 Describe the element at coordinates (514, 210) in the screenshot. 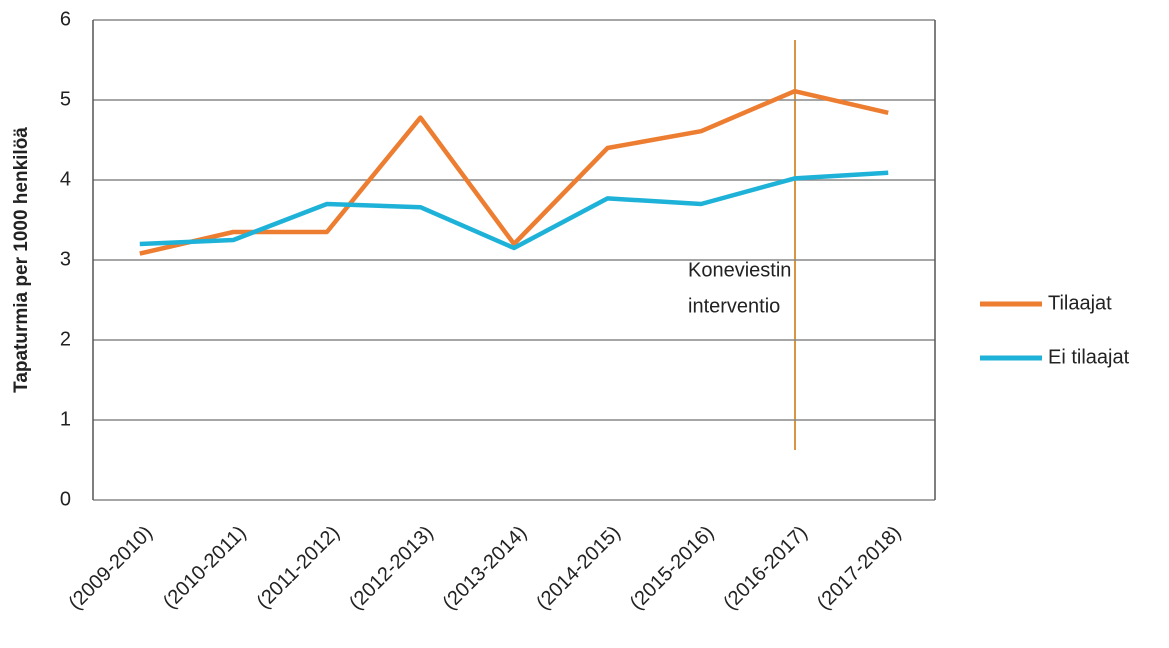

I see `series-line` at that location.